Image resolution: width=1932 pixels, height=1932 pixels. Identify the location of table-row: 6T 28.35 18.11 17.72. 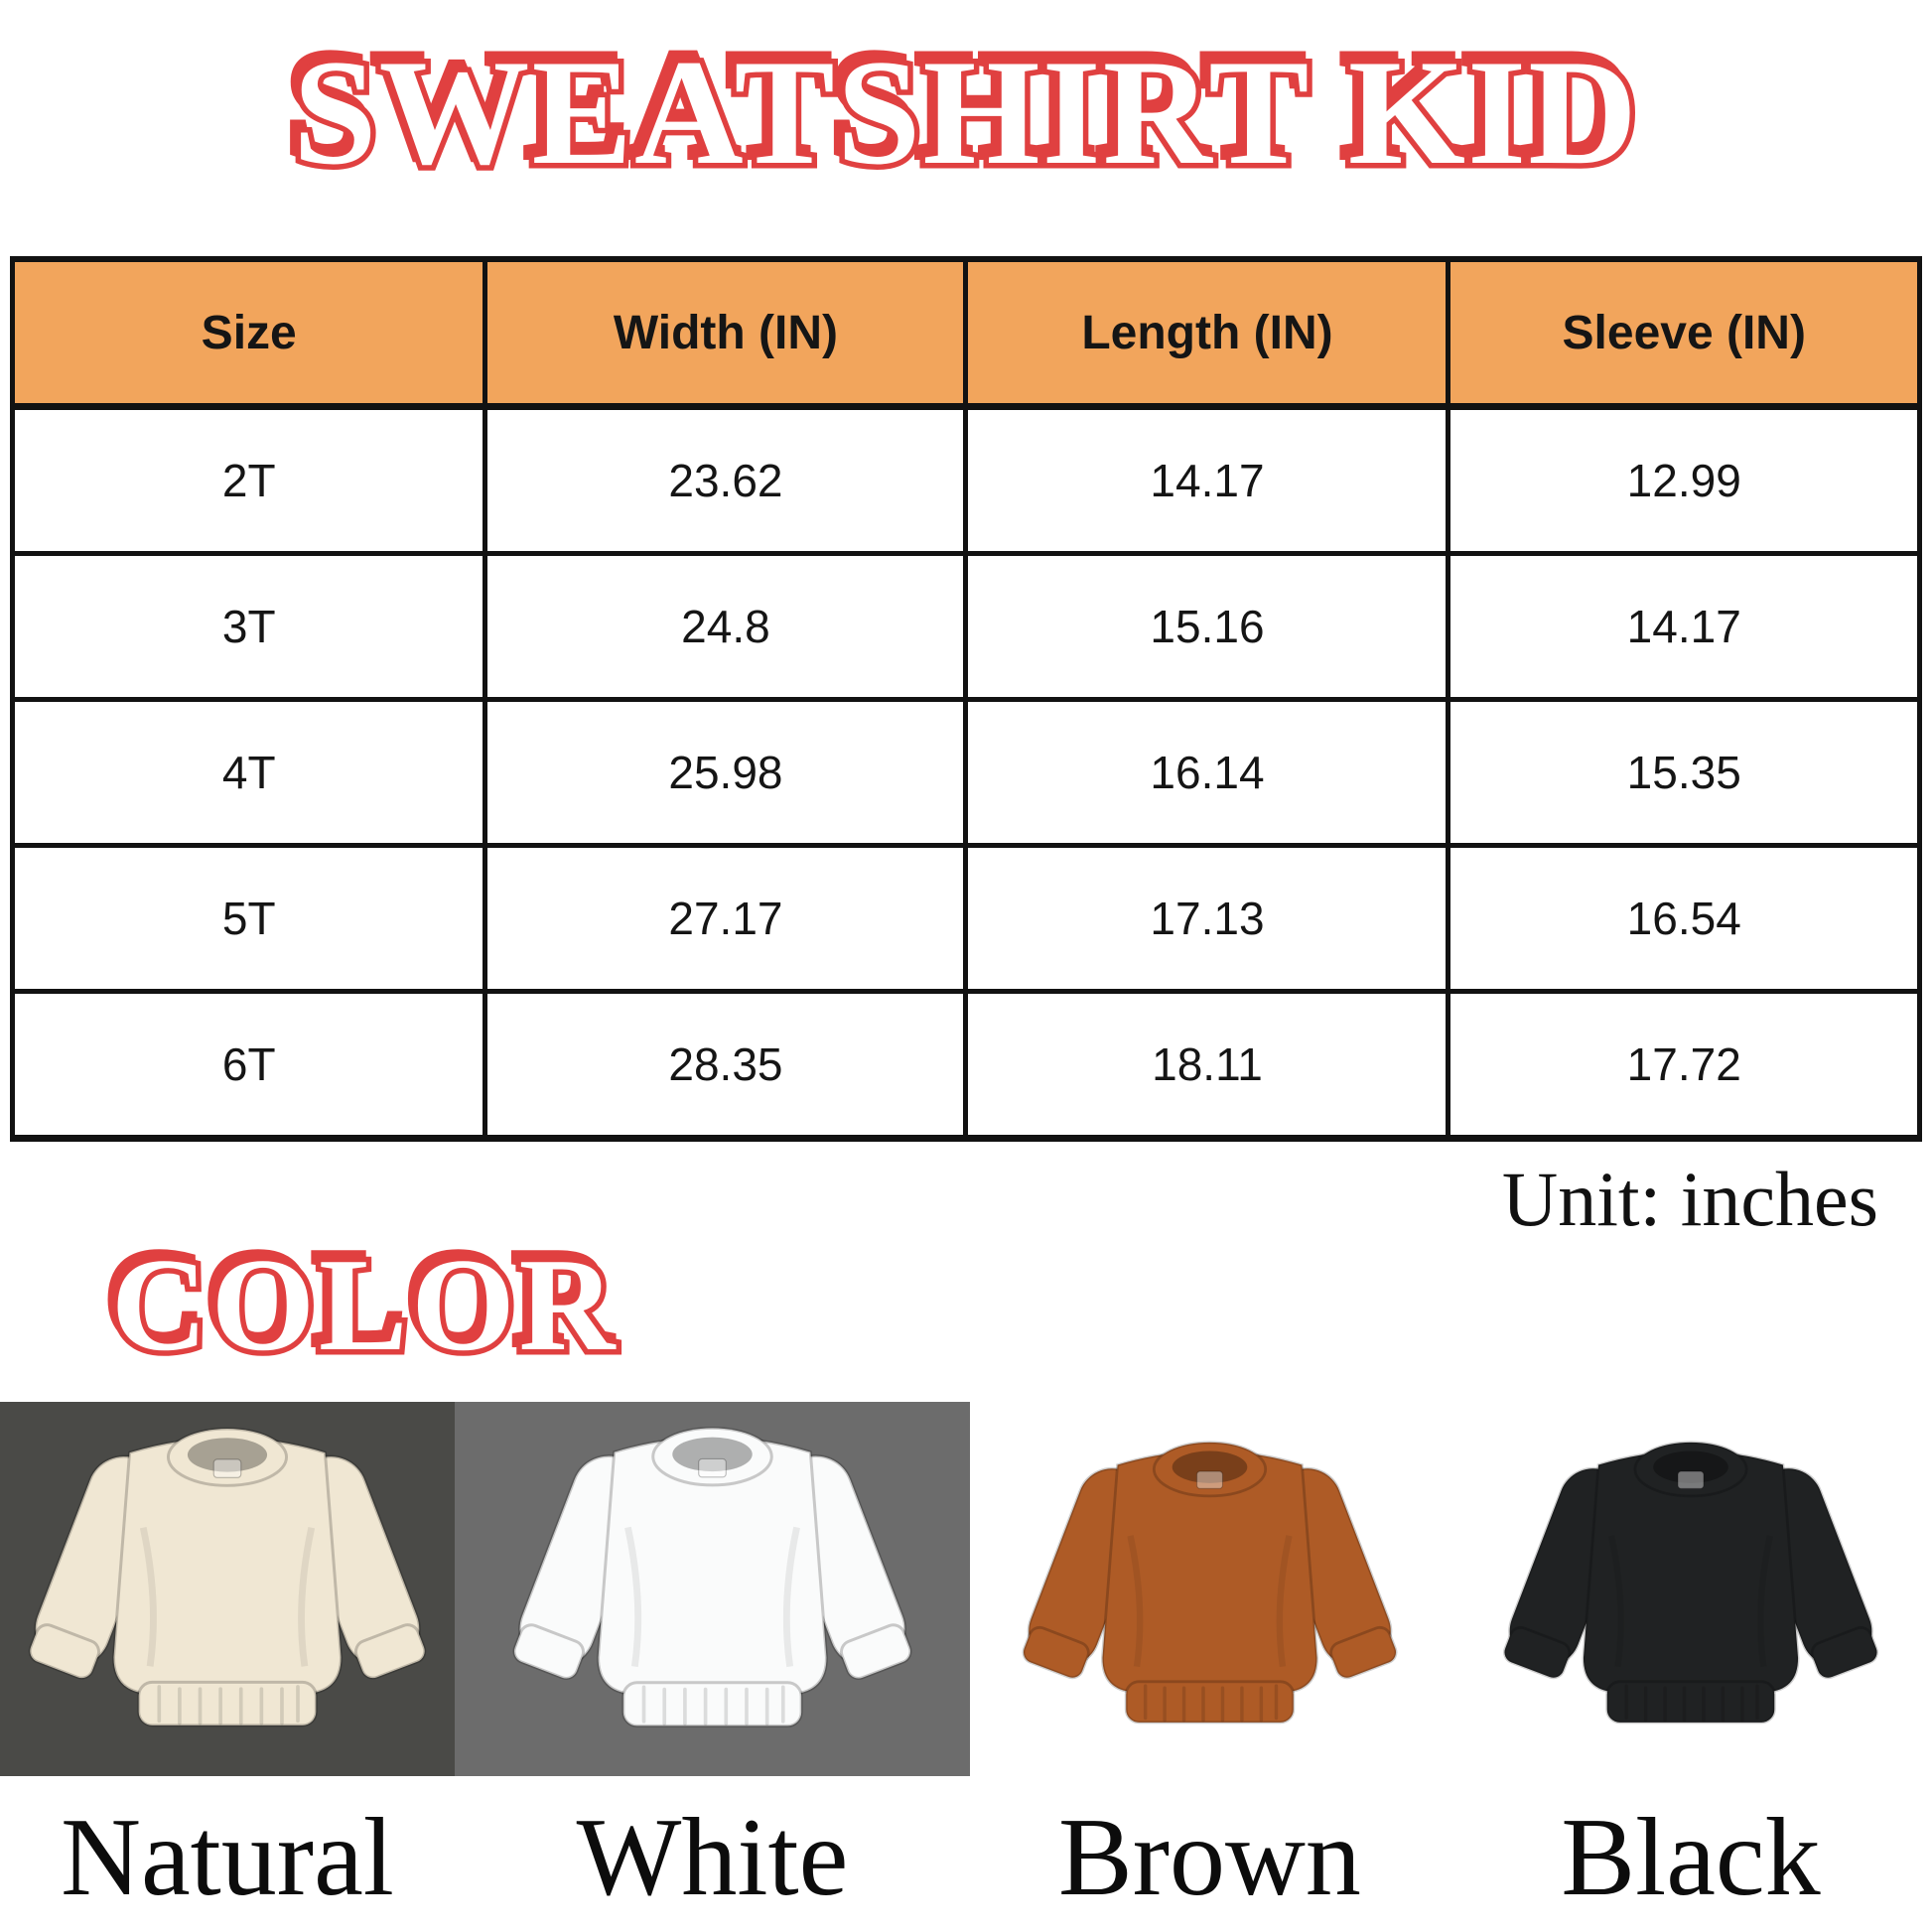
(966, 1066).